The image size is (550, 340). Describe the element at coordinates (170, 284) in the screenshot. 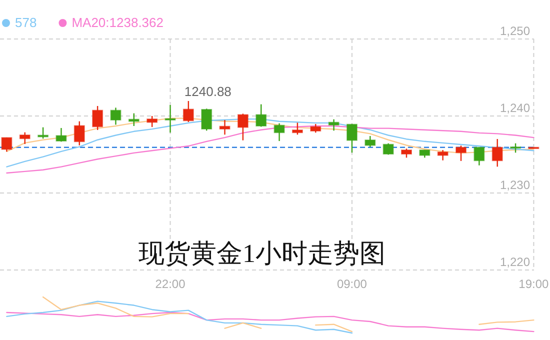

I see `x-tick-label: 22:00` at that location.